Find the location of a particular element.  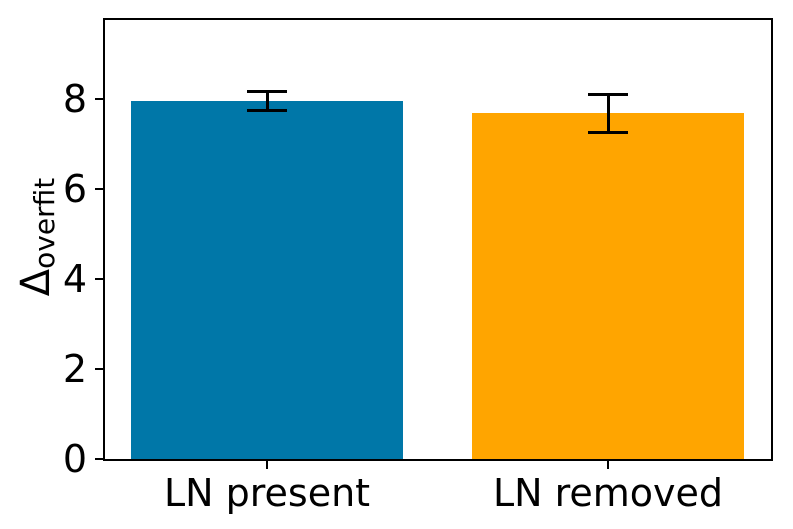

y-tick-label: 8 is located at coordinates (74, 98).